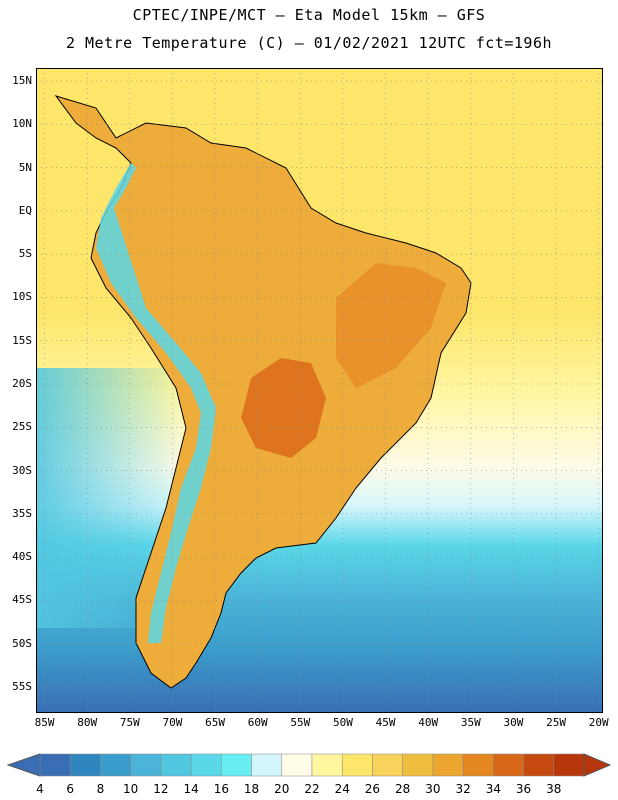 This screenshot has height=800, width=618. I want to click on latitude-label: 45S, so click(22, 600).